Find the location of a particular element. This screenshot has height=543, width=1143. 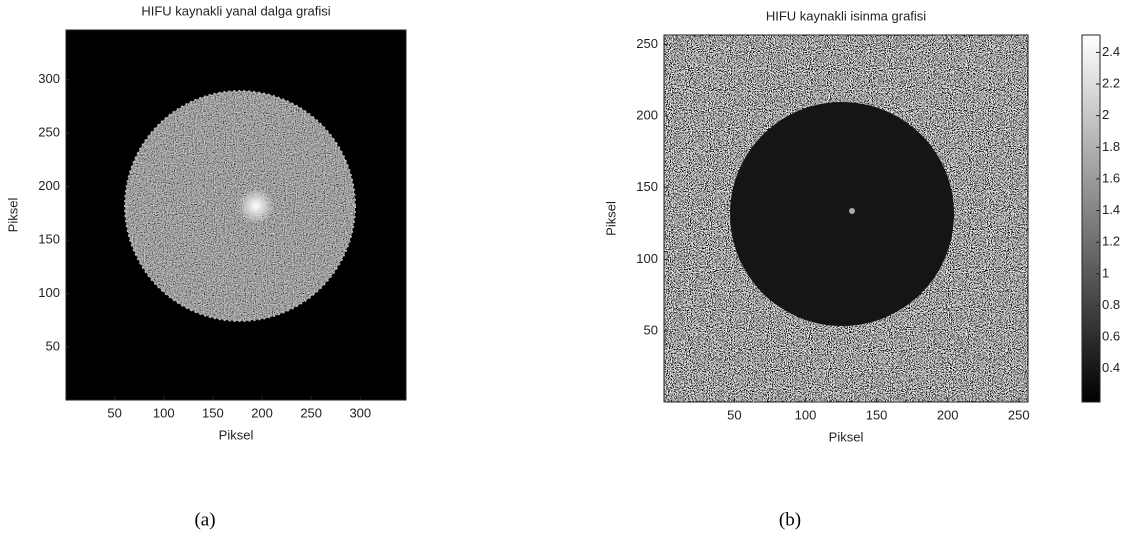

caption: (b) is located at coordinates (790, 519).